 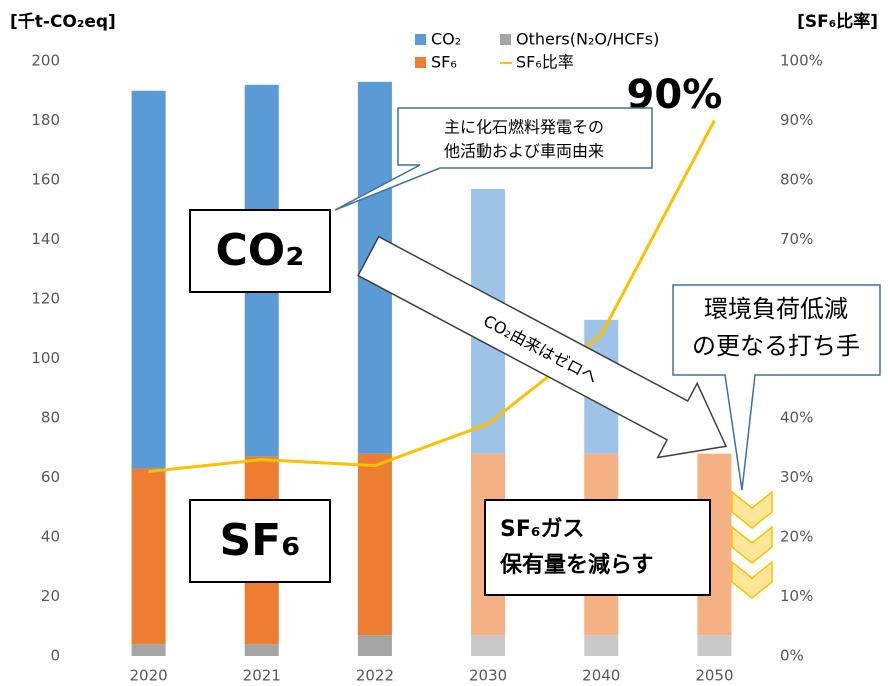 I want to click on y-tick-label: 200, so click(x=45, y=61).